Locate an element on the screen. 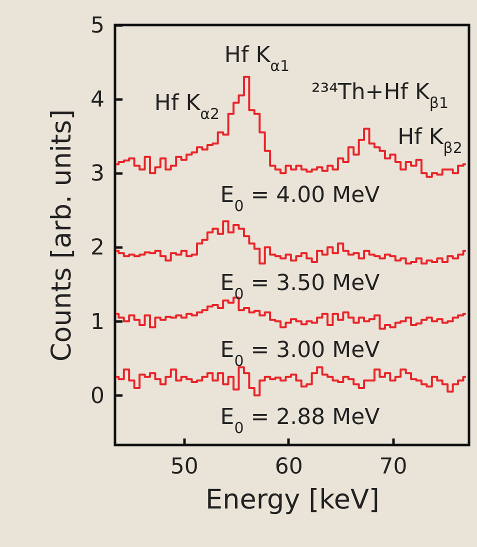  annotation: Hf K$_{β2}$ is located at coordinates (430, 141).